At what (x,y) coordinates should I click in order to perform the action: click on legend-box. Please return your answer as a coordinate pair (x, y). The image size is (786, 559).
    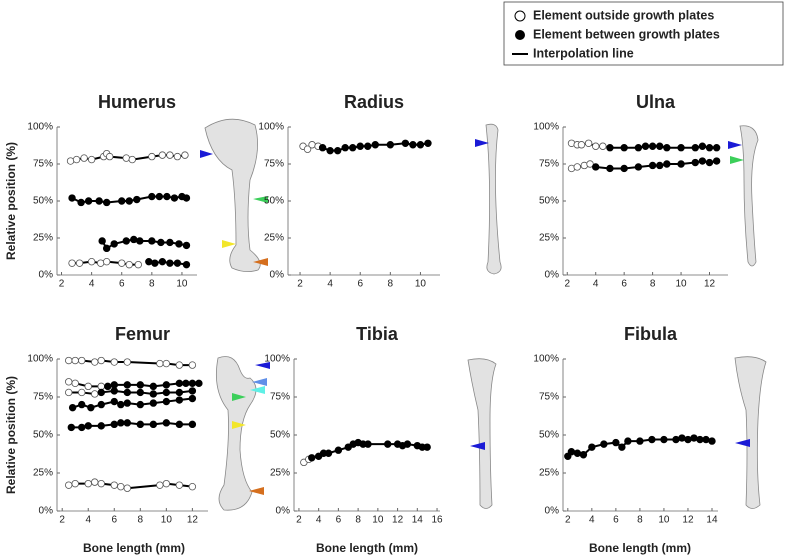
    Looking at the image, I should click on (643, 33).